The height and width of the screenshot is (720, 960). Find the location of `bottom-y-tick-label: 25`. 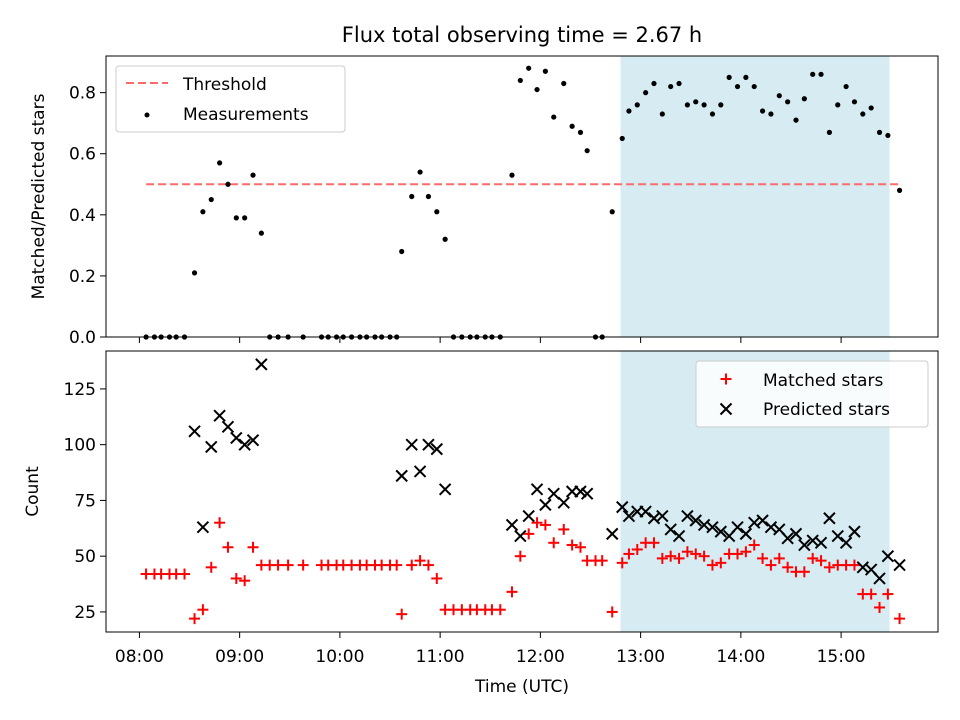

bottom-y-tick-label: 25 is located at coordinates (85, 613).